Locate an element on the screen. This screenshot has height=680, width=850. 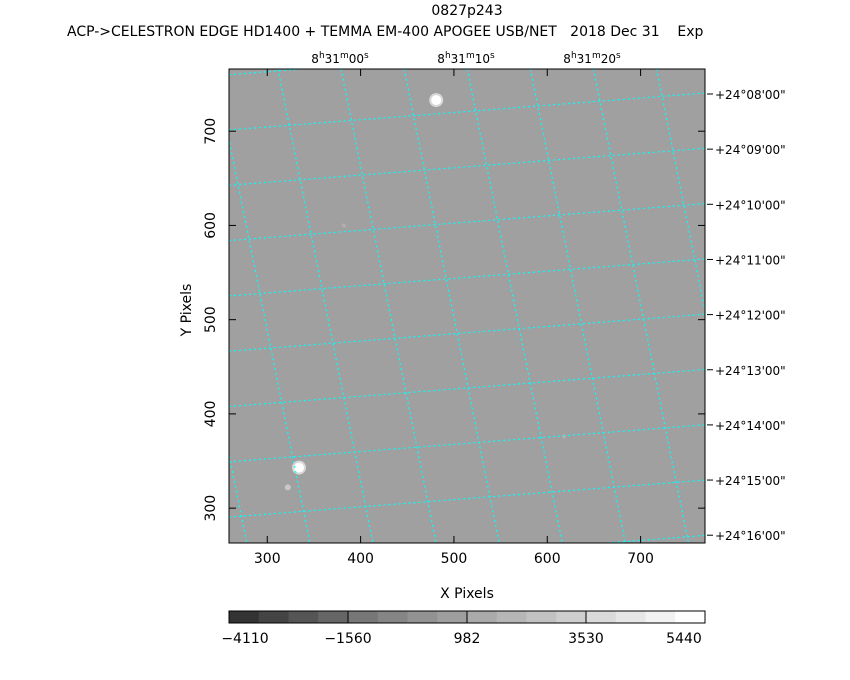
y-tick-label: 700 is located at coordinates (211, 131).